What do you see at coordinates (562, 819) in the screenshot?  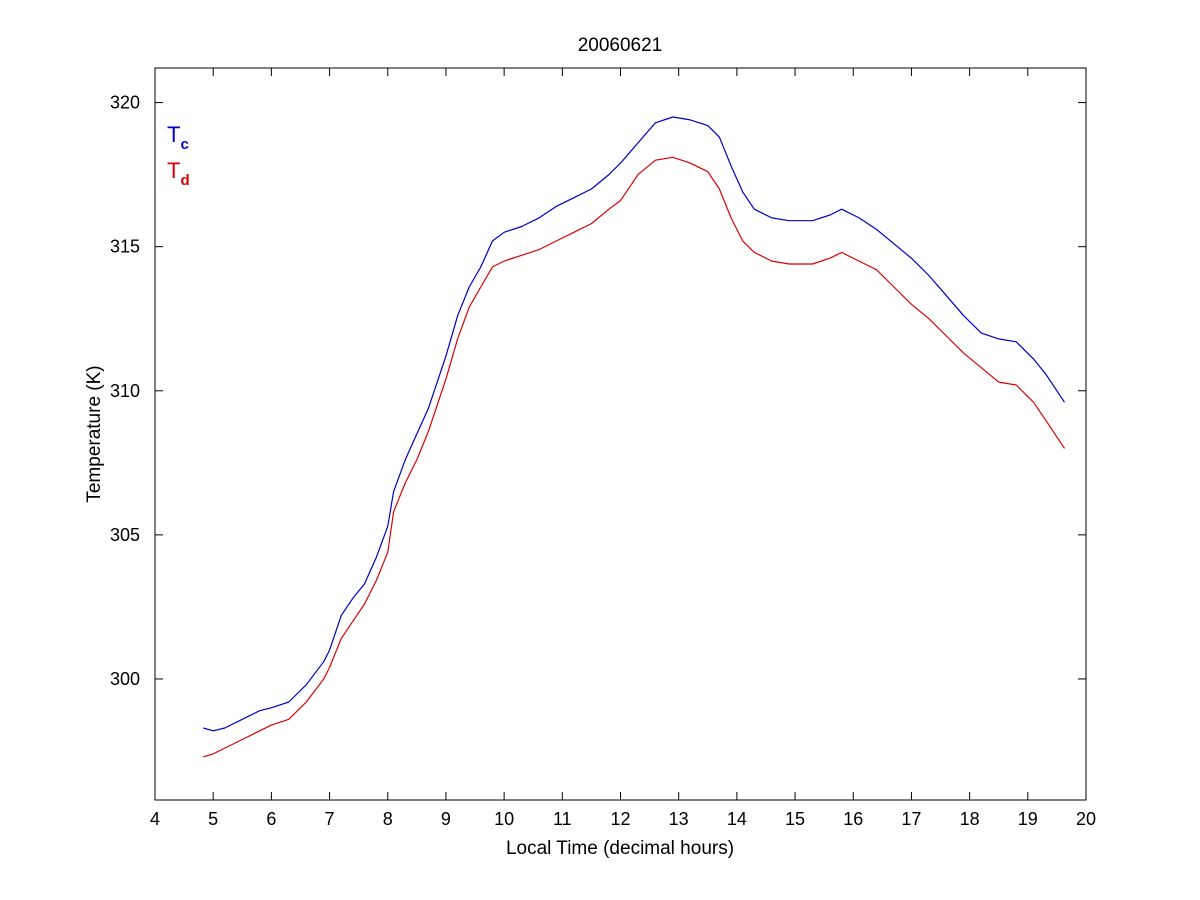 I see `x-tick-label: 11` at bounding box center [562, 819].